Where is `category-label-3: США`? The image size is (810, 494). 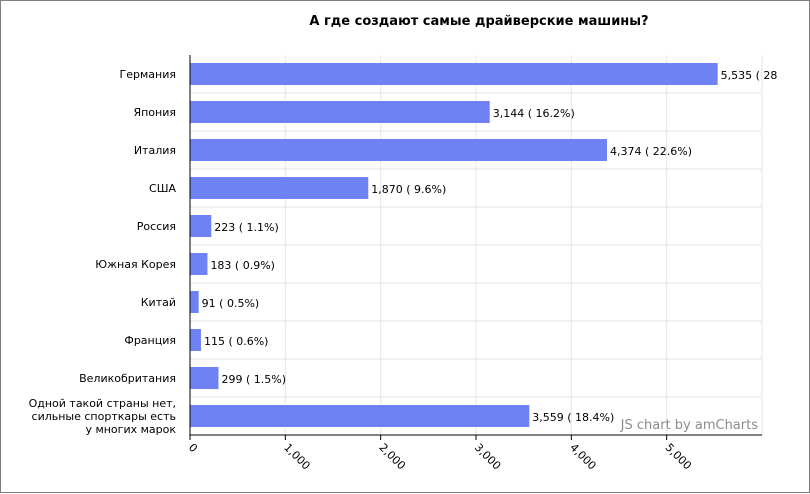
category-label-3: США is located at coordinates (162, 188).